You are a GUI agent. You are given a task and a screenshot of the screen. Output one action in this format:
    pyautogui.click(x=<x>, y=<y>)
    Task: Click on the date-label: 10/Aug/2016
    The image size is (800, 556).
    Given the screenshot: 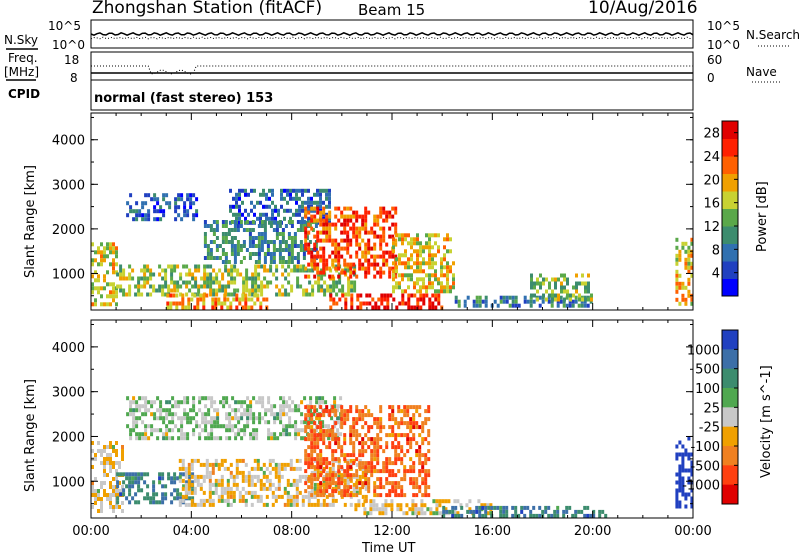 What is the action you would take?
    pyautogui.click(x=643, y=9)
    